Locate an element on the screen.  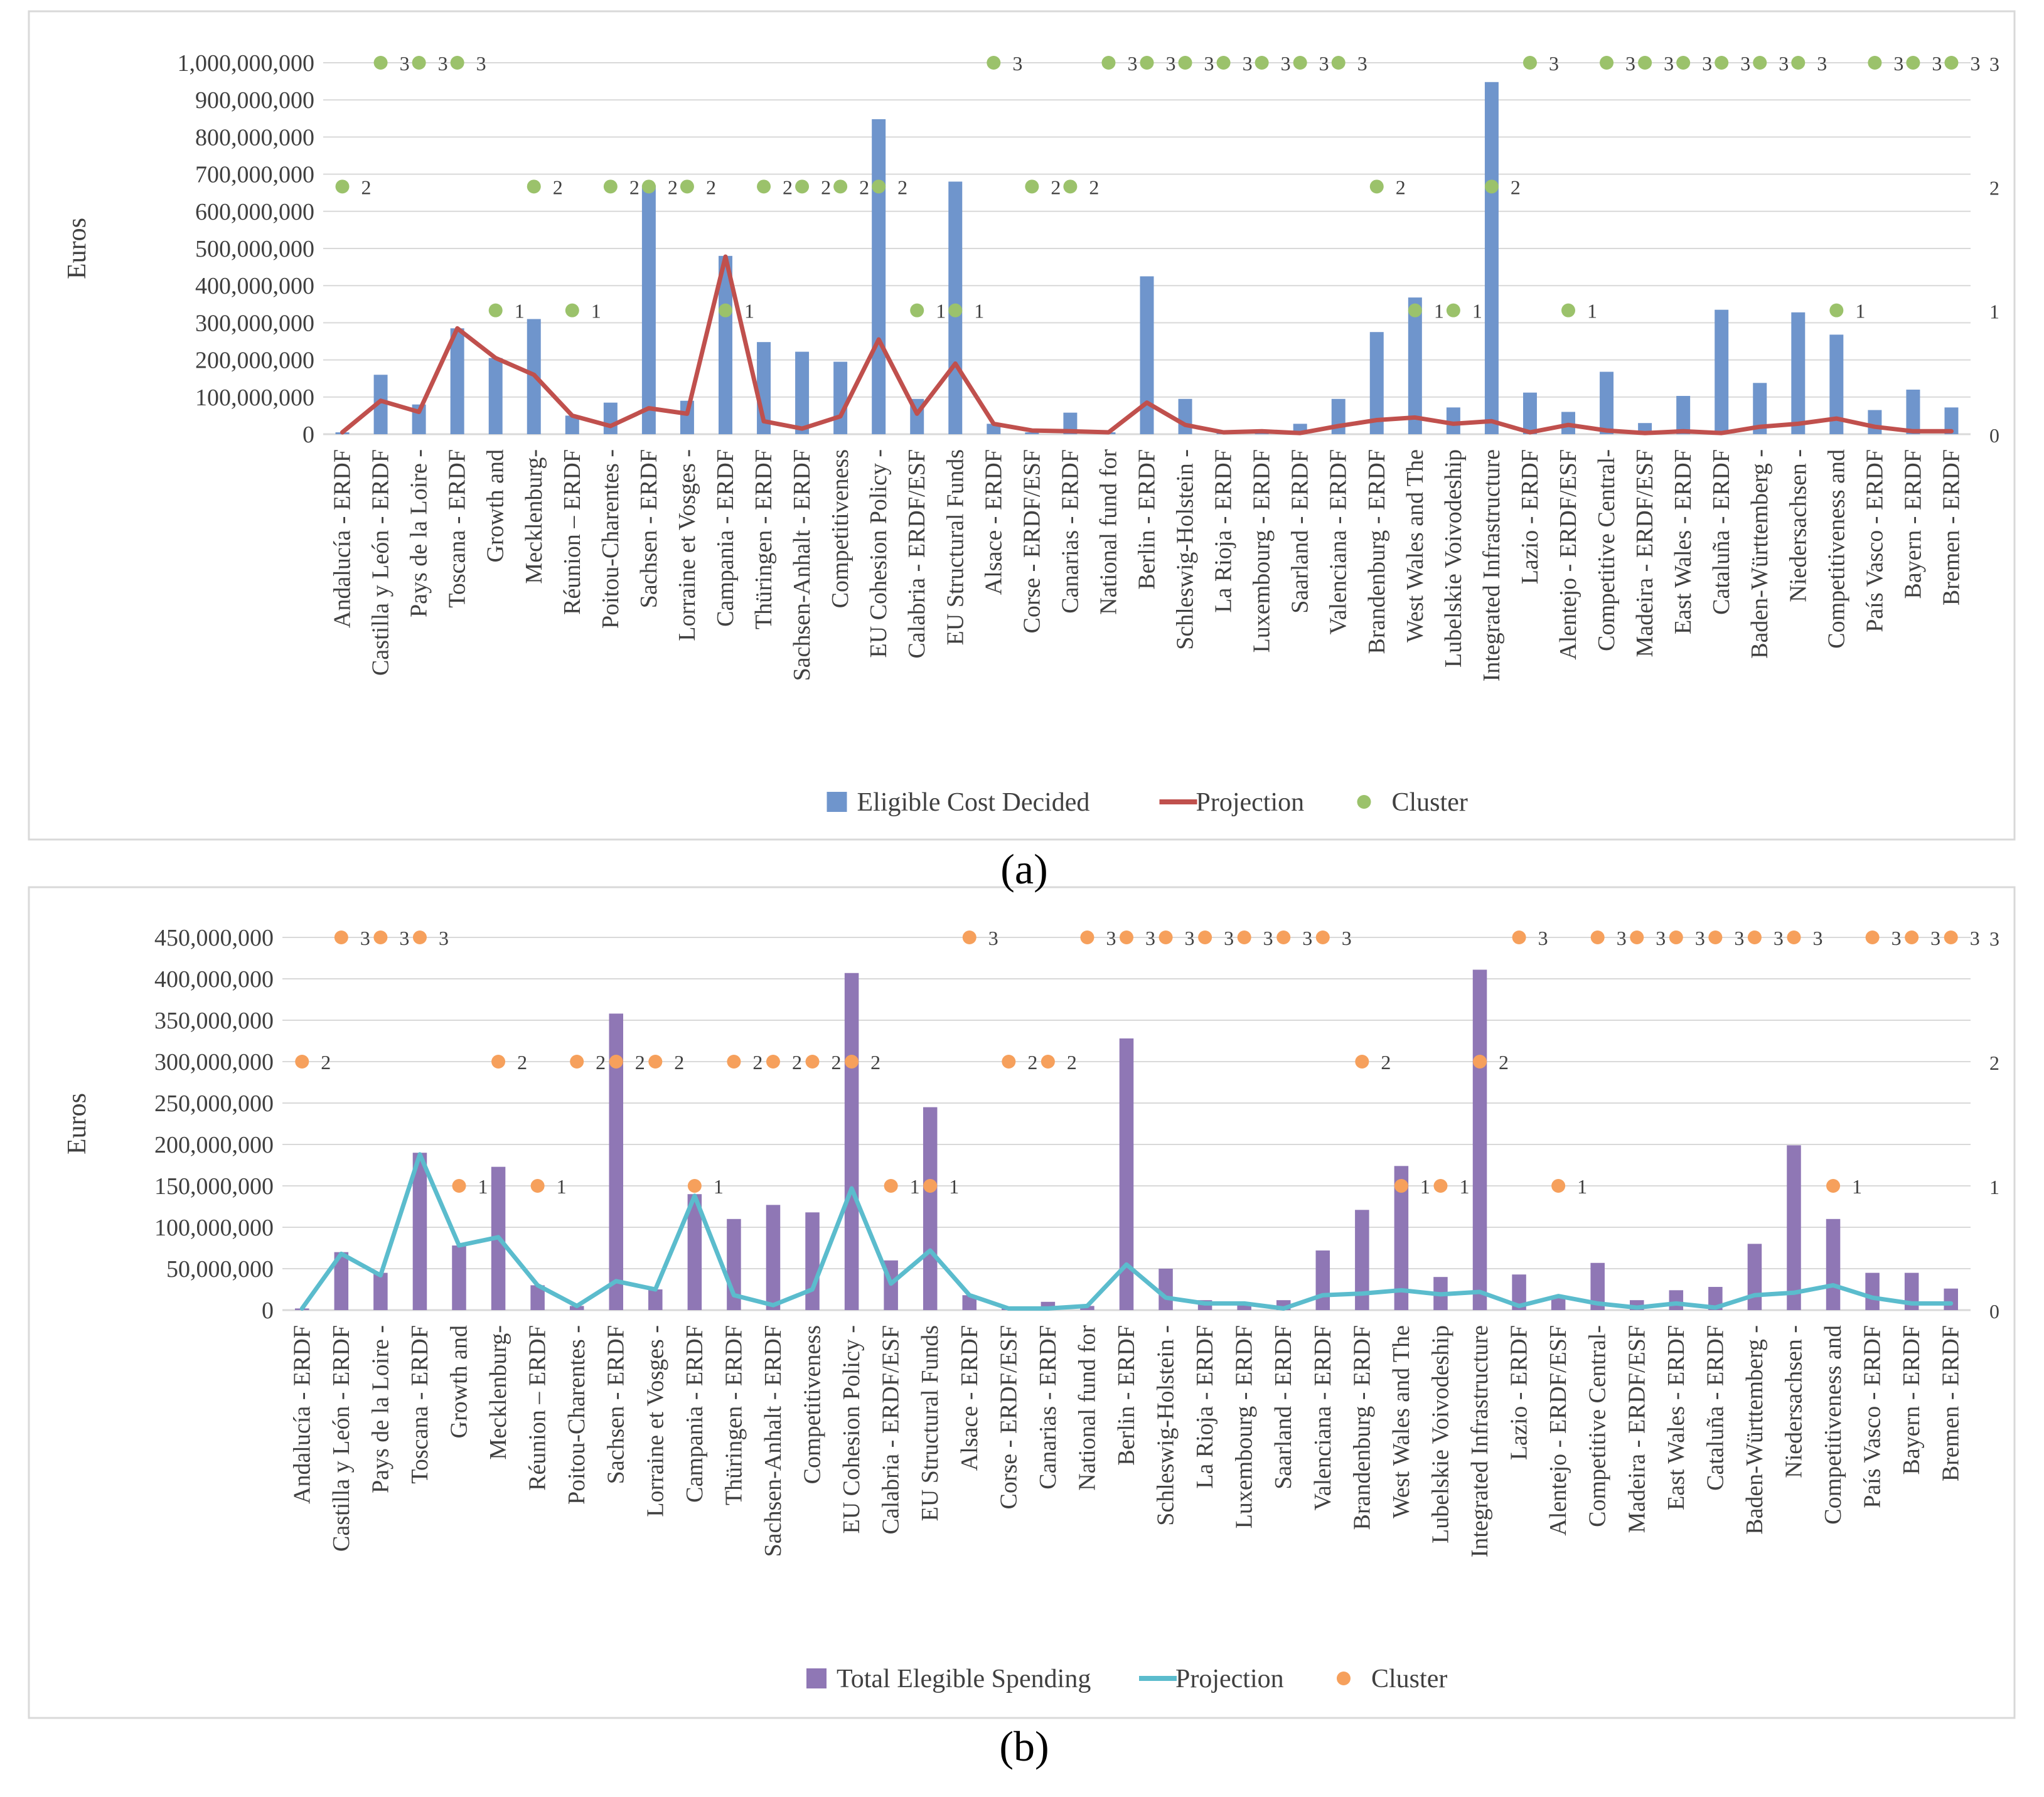
legend-label: Eligible Cost Decided is located at coordinates (974, 802).